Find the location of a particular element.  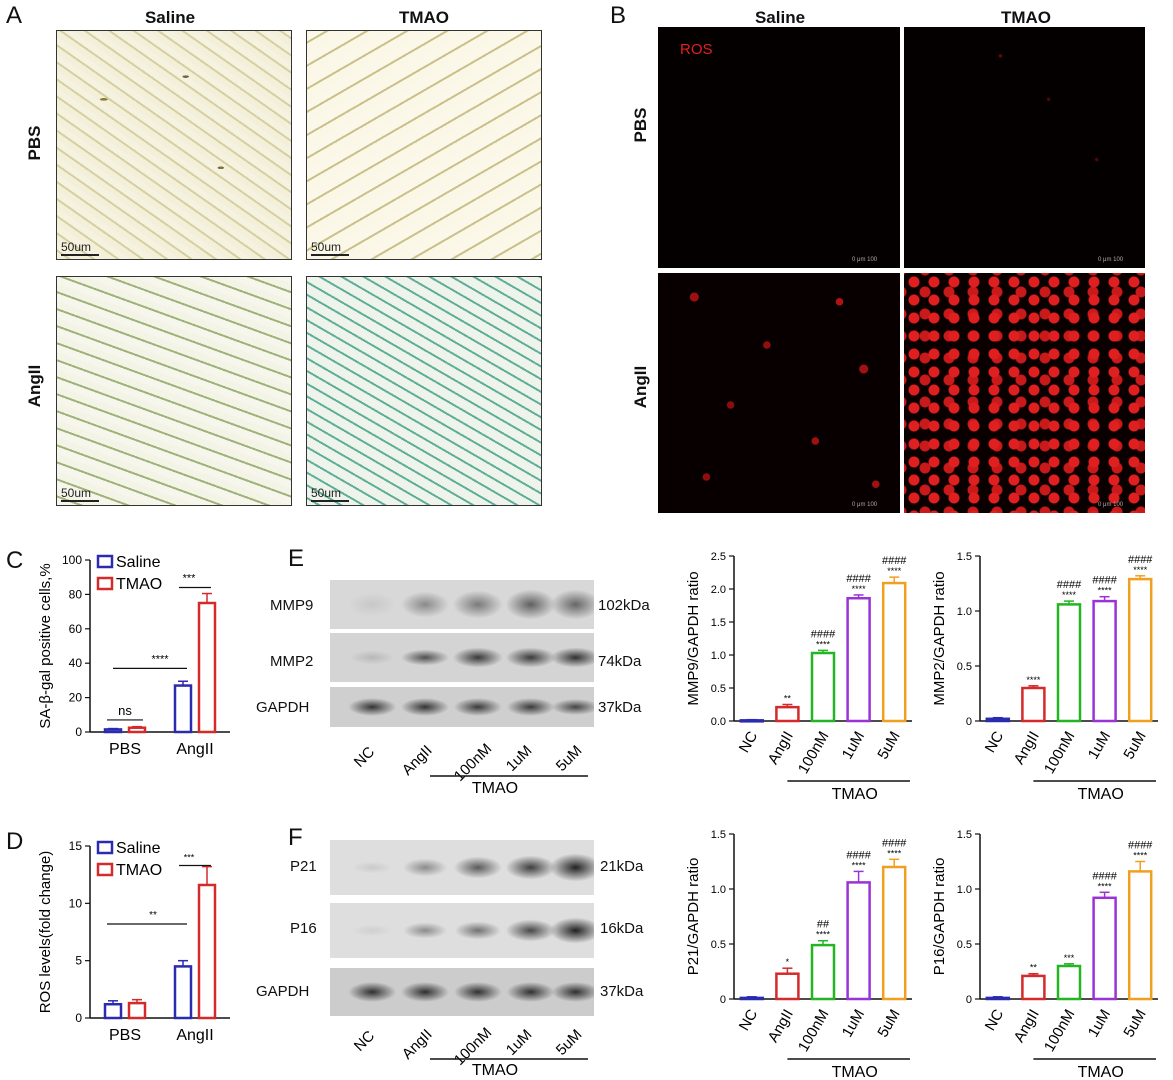

x-tick-label: PBS is located at coordinates (125, 749).